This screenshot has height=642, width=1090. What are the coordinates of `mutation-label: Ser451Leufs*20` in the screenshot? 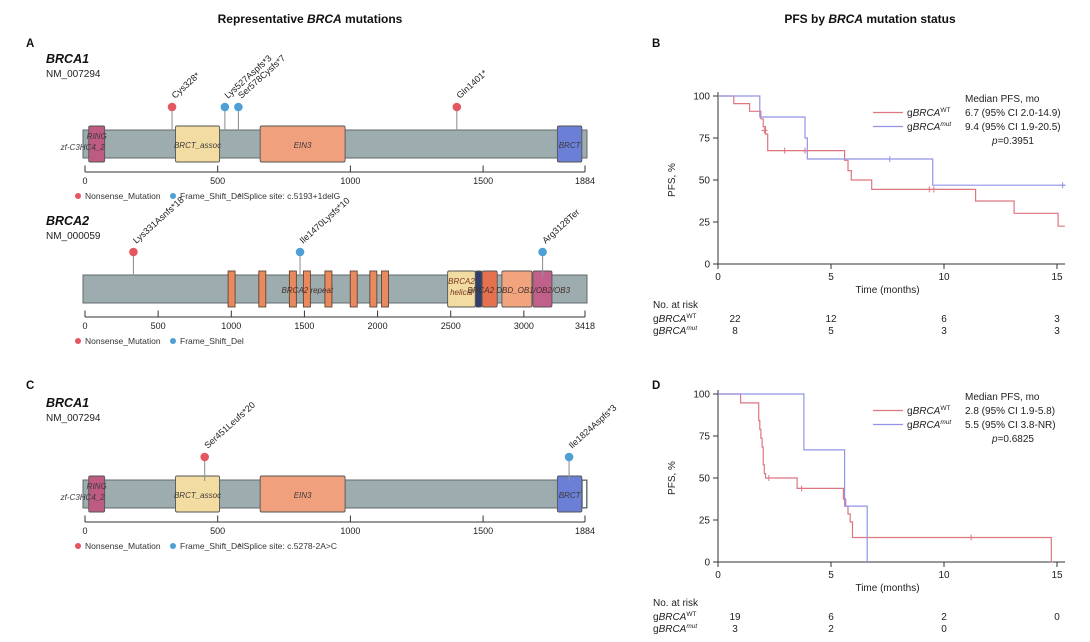 It's located at (229, 425).